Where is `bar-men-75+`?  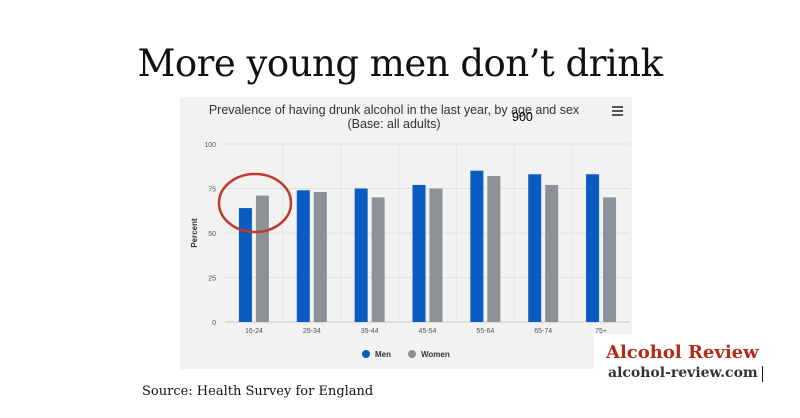 bar-men-75+ is located at coordinates (593, 248).